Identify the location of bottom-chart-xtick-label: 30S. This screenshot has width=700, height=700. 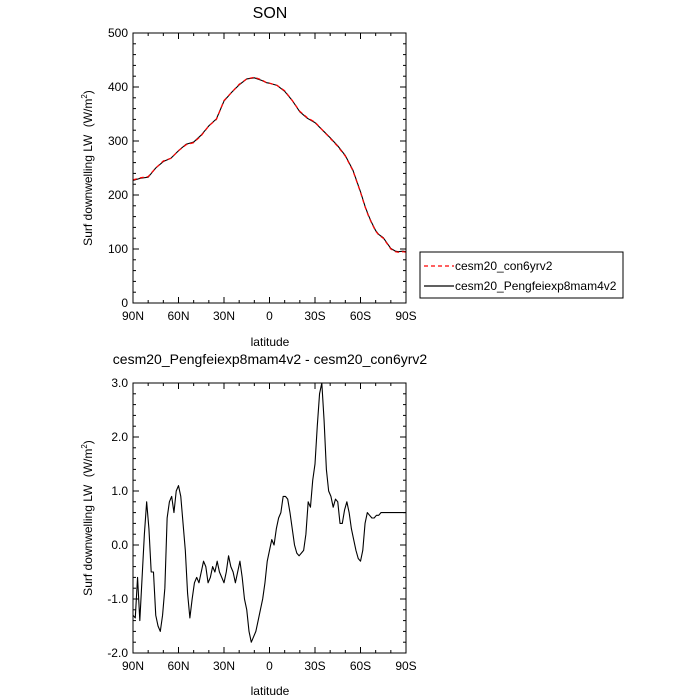
(314, 666).